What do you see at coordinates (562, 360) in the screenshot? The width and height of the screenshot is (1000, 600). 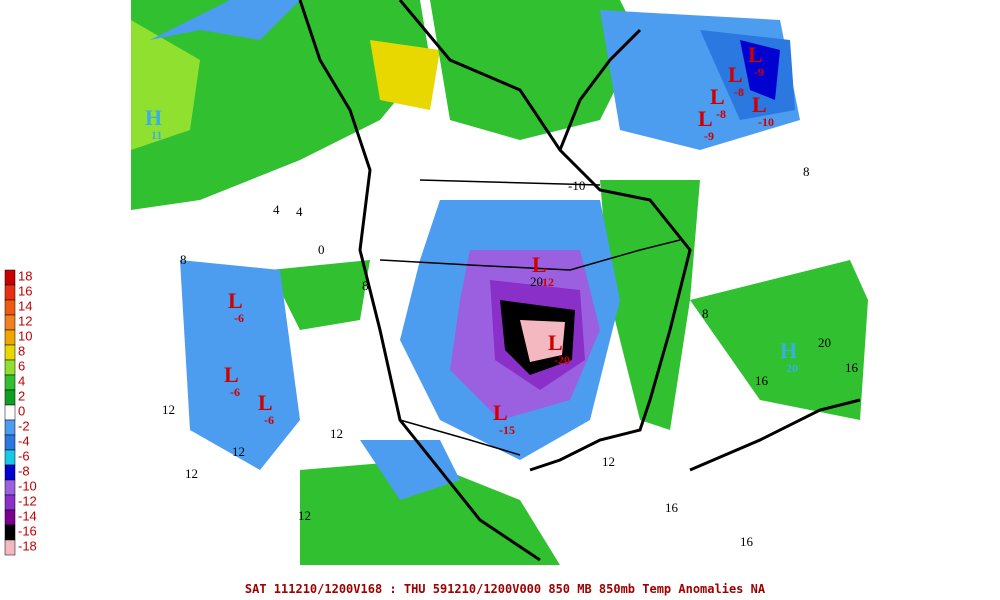 I see `pressure-value: -20` at bounding box center [562, 360].